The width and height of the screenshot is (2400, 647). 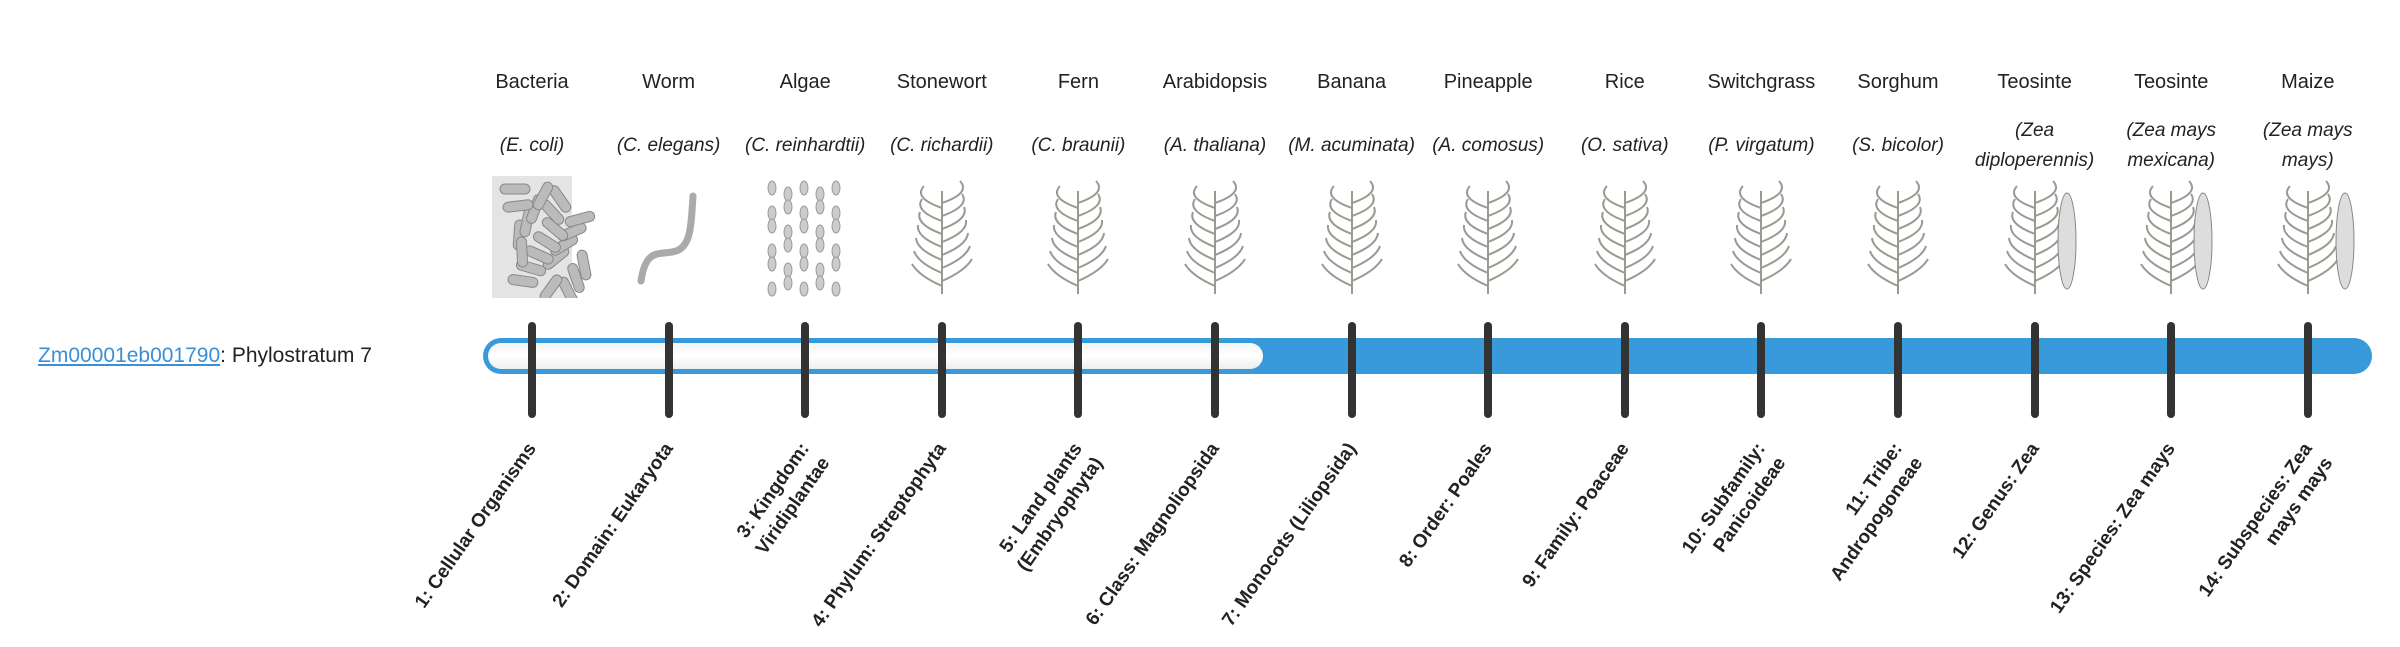 I want to click on organism-species-name: (C. braunii), so click(x=1078, y=146).